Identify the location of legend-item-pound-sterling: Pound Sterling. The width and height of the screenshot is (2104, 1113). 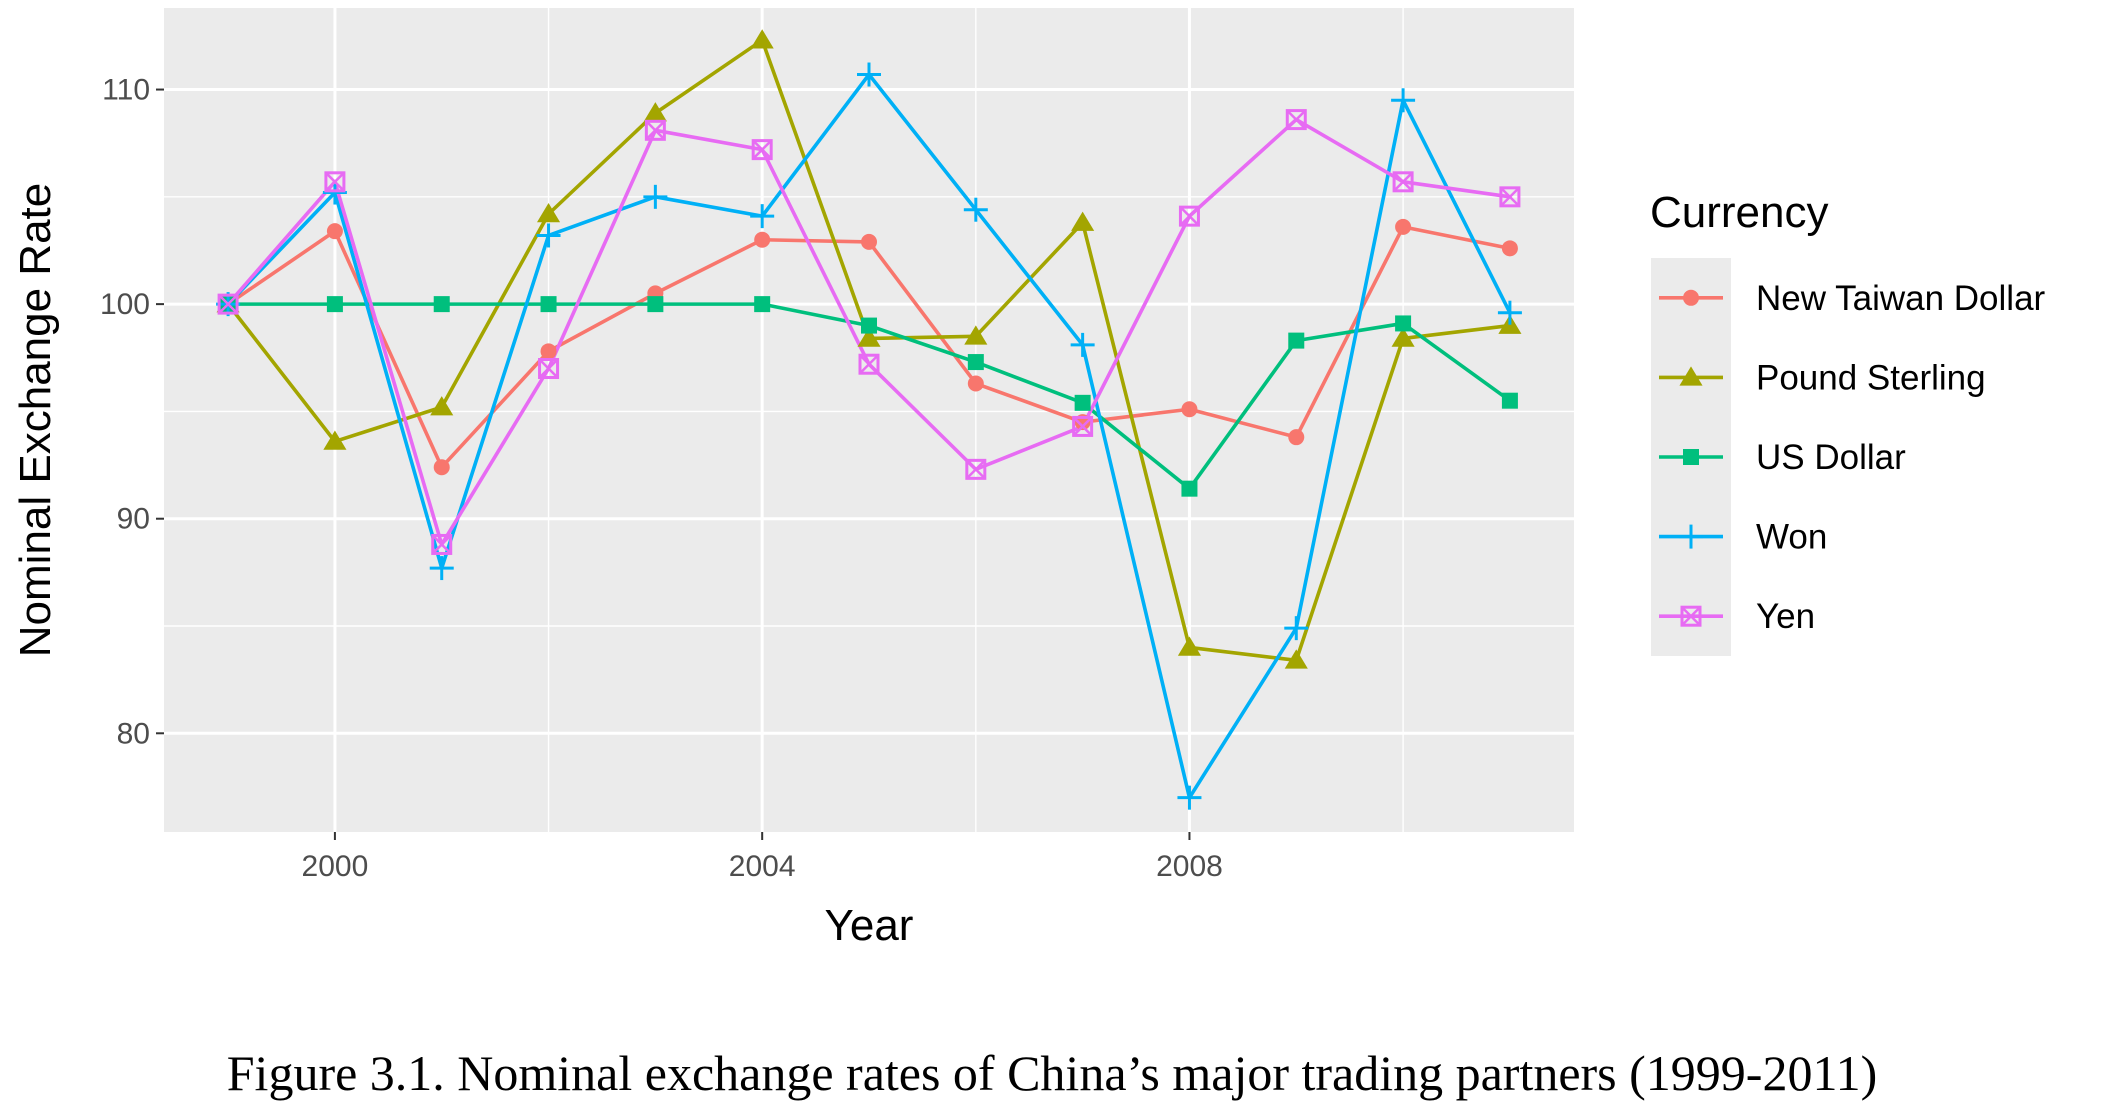
(1822, 377).